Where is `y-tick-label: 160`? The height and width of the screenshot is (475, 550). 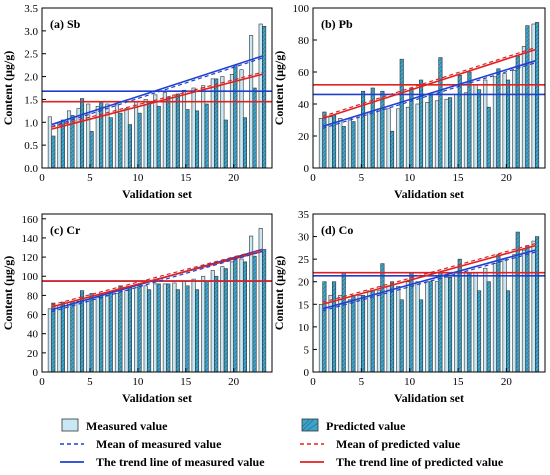
y-tick-label: 160 is located at coordinates (30, 220).